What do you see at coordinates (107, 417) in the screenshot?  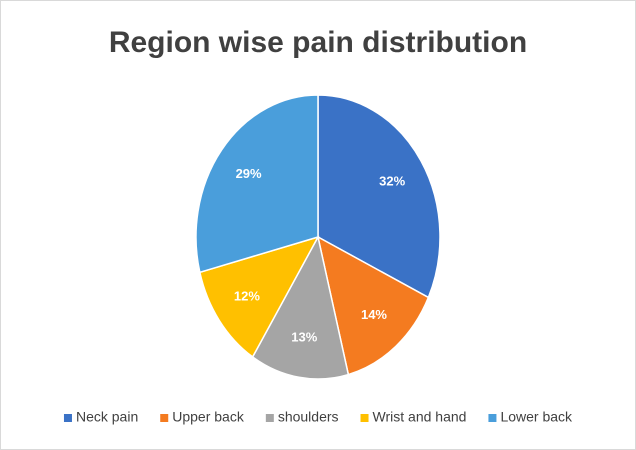 I see `legend-label: Neck pain` at bounding box center [107, 417].